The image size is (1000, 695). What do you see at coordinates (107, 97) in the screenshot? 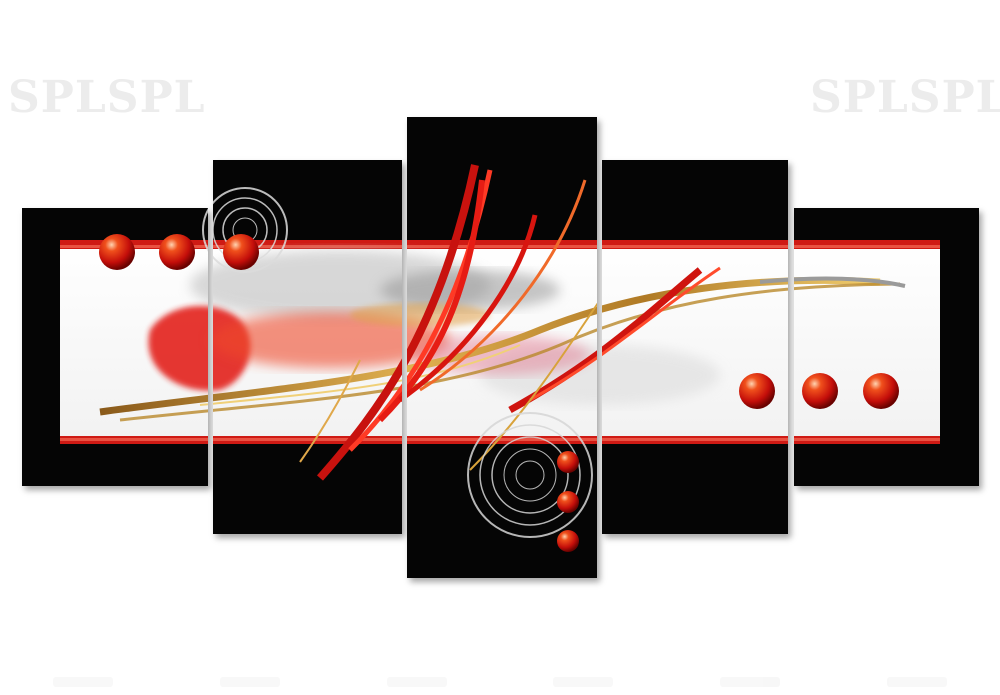
I see `watermark-left: SPLSPL` at bounding box center [107, 97].